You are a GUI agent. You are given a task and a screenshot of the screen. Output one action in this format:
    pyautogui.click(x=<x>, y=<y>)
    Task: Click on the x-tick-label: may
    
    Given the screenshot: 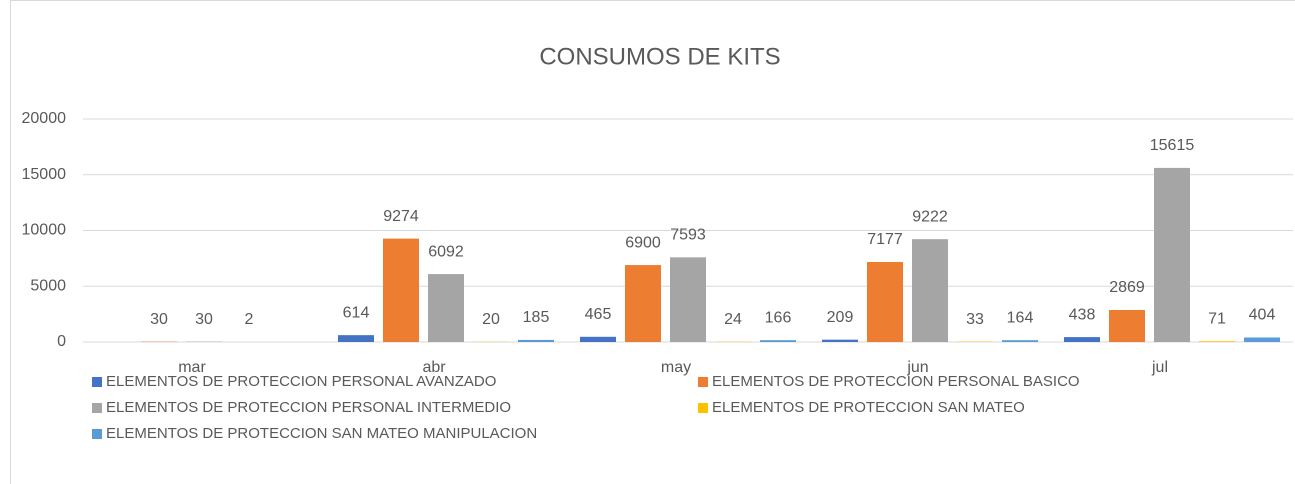 What is the action you would take?
    pyautogui.click(x=676, y=367)
    